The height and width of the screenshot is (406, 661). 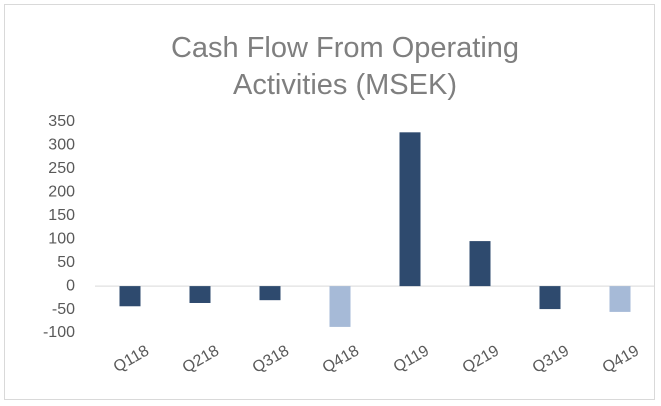 I want to click on y-tick-label: -100, so click(x=59, y=332).